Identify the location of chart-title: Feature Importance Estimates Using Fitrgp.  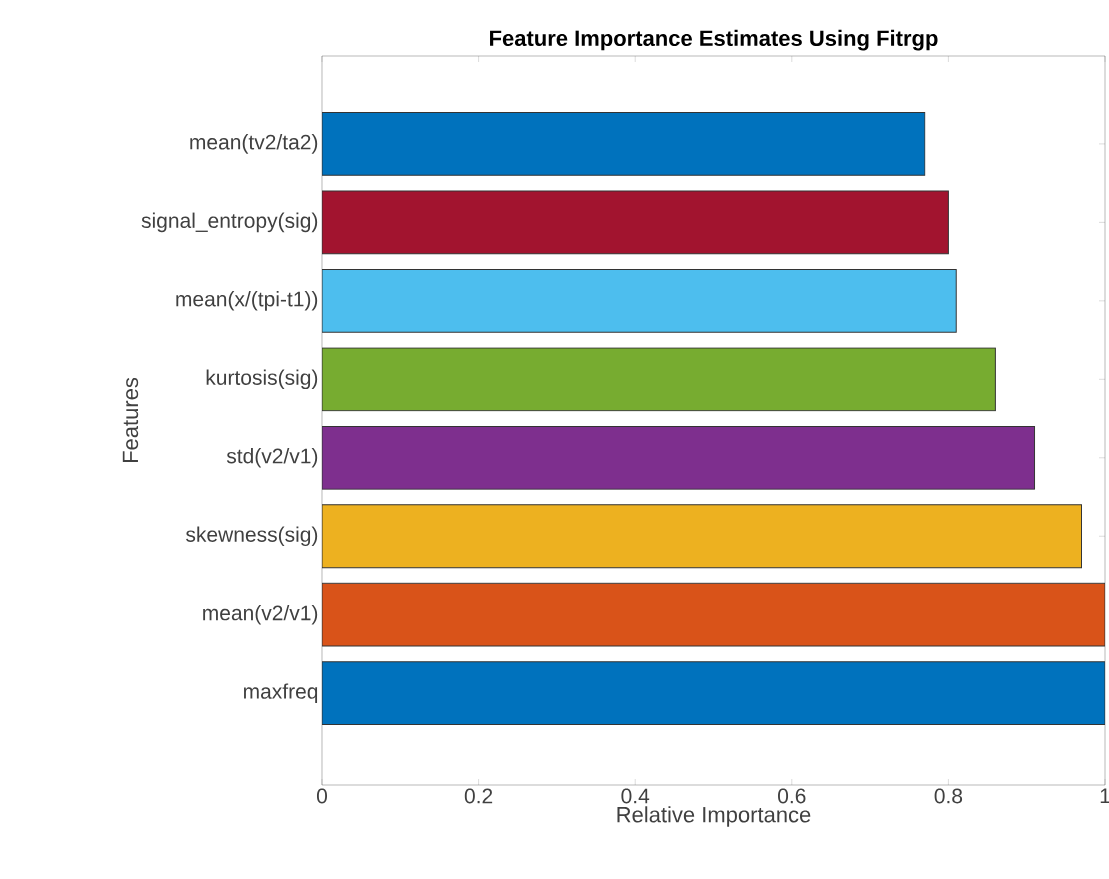
(714, 40).